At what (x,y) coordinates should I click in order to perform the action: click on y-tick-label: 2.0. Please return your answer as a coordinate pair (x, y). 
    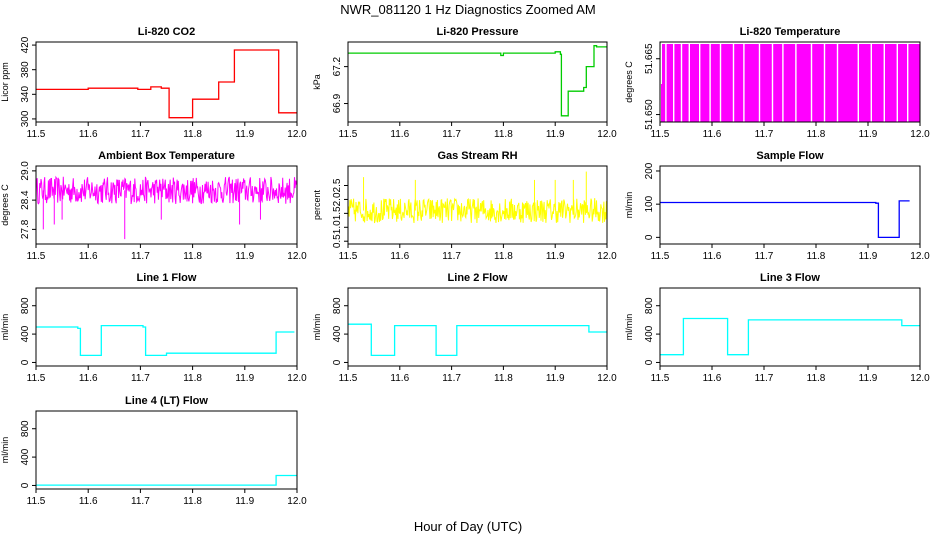
    Looking at the image, I should click on (337, 199).